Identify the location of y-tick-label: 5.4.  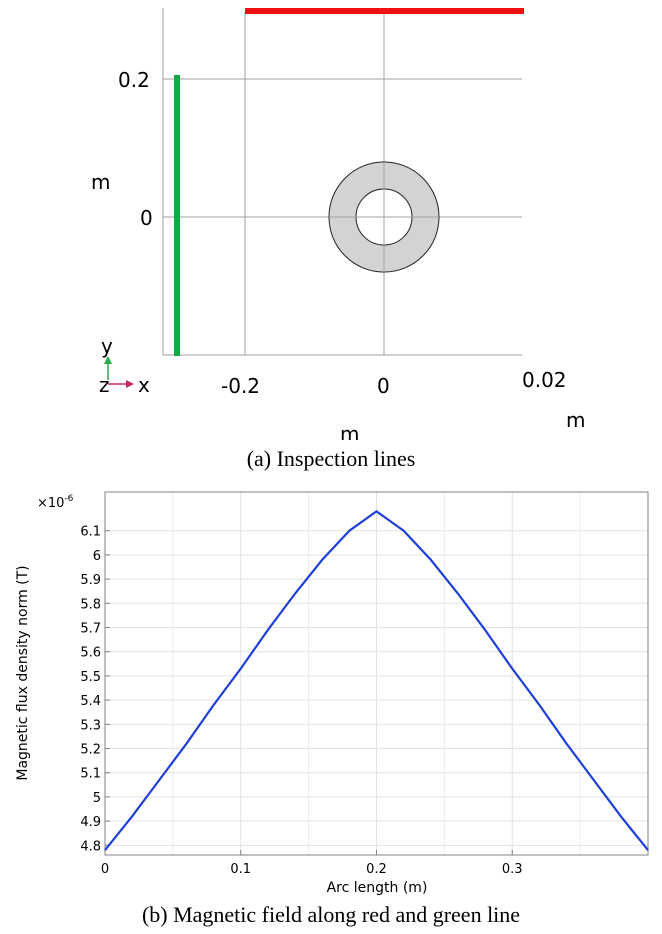
(90, 701).